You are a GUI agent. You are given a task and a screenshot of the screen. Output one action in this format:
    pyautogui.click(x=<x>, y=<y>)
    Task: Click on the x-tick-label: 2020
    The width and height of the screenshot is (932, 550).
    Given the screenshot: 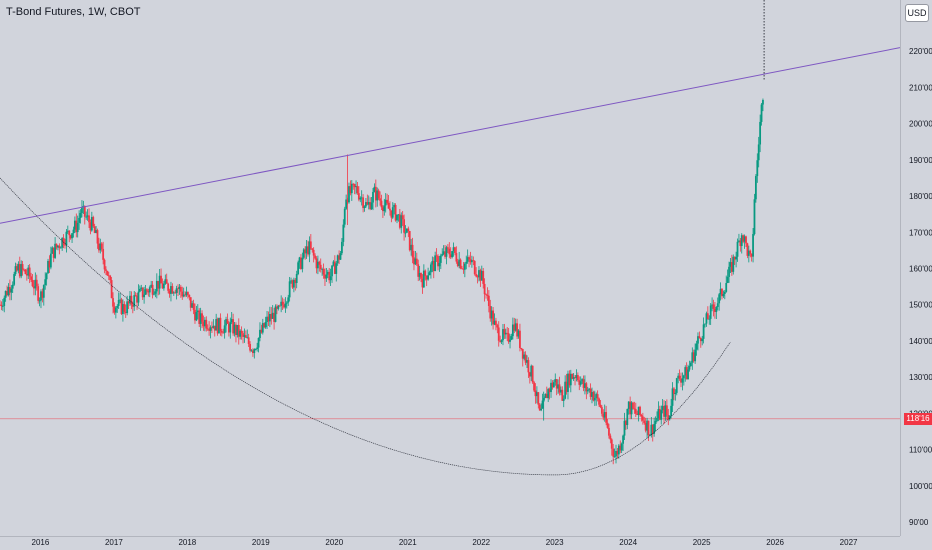 What is the action you would take?
    pyautogui.click(x=334, y=542)
    